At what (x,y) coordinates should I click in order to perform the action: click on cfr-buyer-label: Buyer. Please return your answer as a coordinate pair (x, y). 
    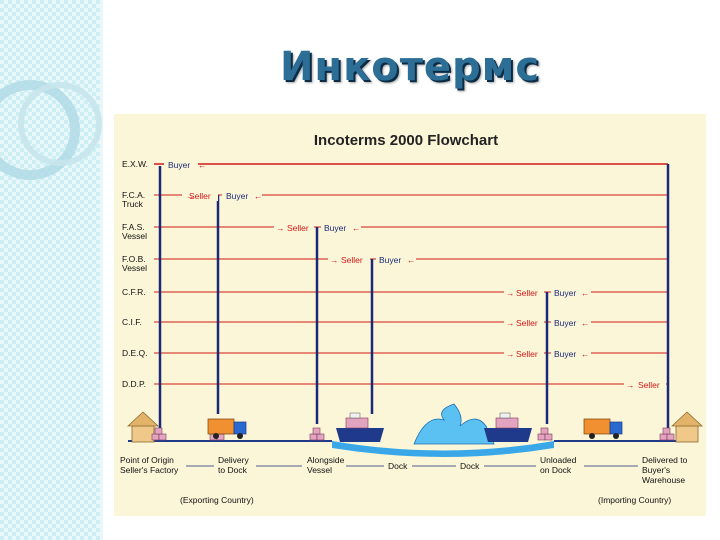
    Looking at the image, I should click on (565, 293).